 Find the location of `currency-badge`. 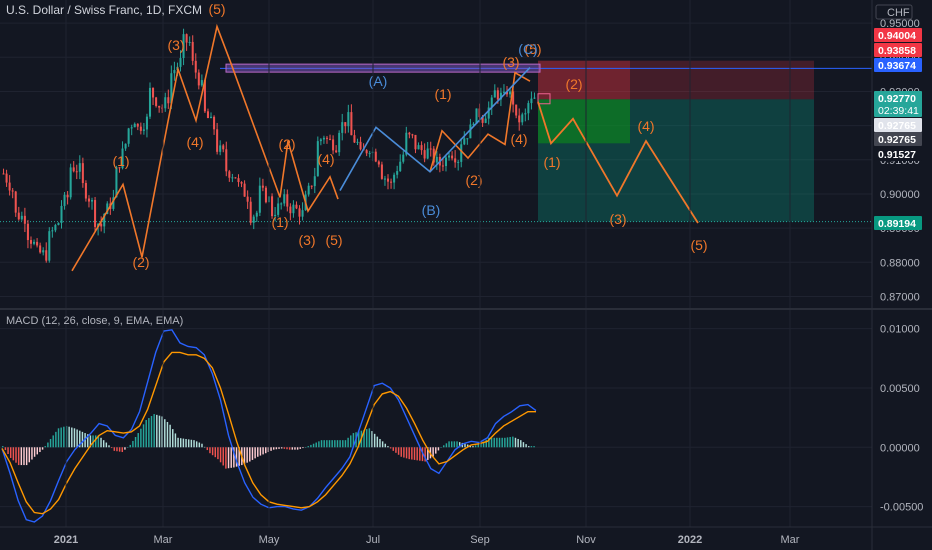

currency-badge is located at coordinates (894, 12).